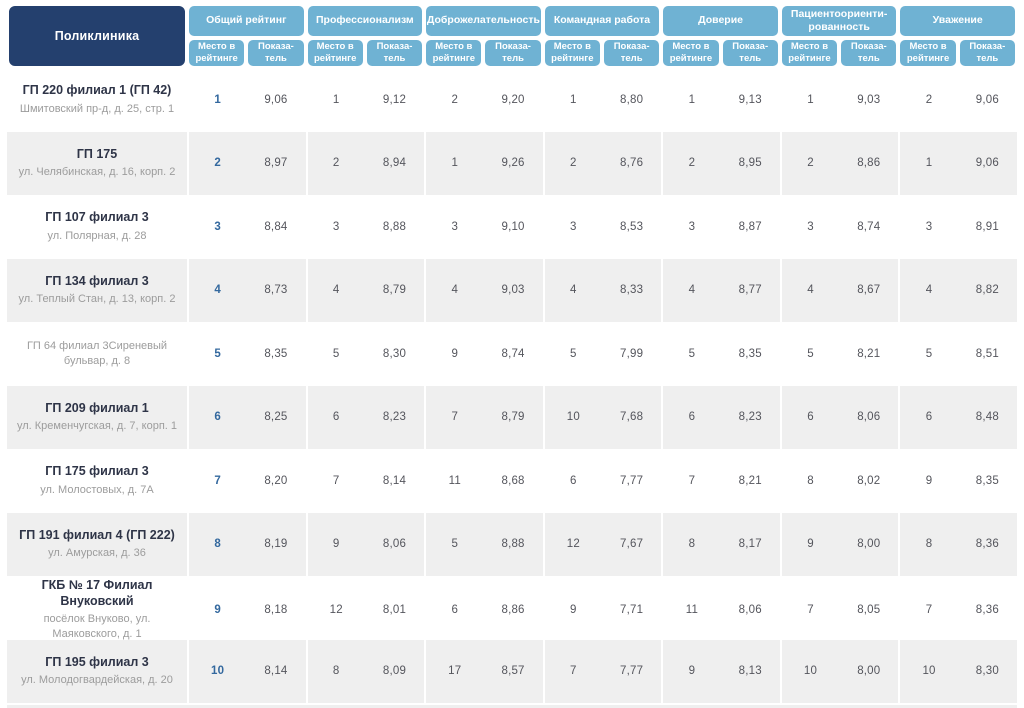 This screenshot has height=708, width=1024. I want to click on rank-cell: 17, so click(453, 671).